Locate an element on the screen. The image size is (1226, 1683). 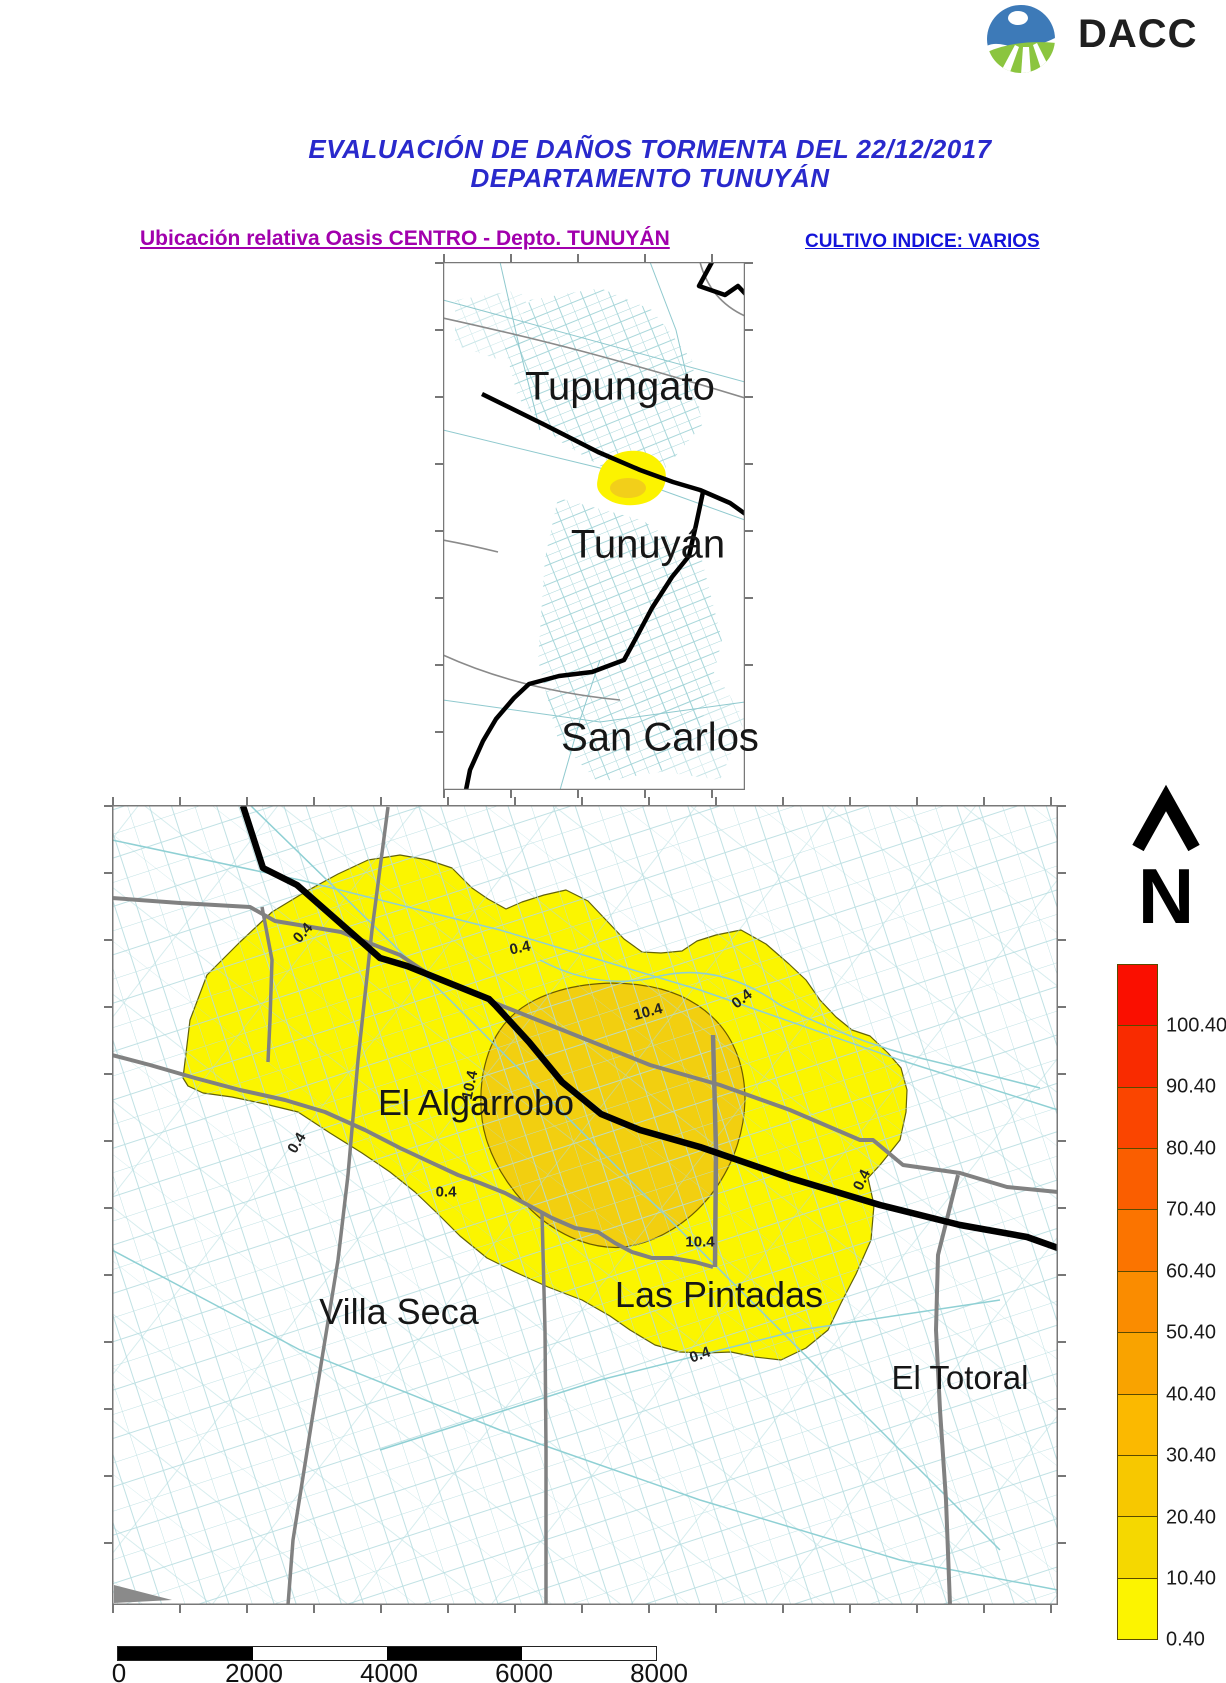
report-title-line2: DEPARTAMENTO TUNUYÁN is located at coordinates (650, 178).